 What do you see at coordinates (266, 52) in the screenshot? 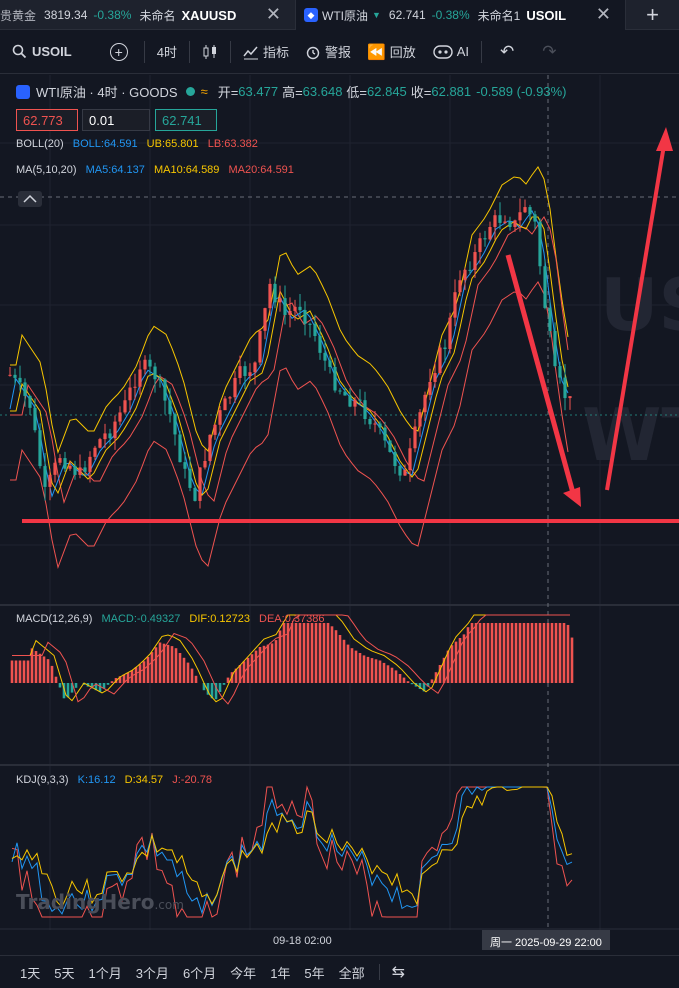
I see `indicators-button: 指标` at bounding box center [266, 52].